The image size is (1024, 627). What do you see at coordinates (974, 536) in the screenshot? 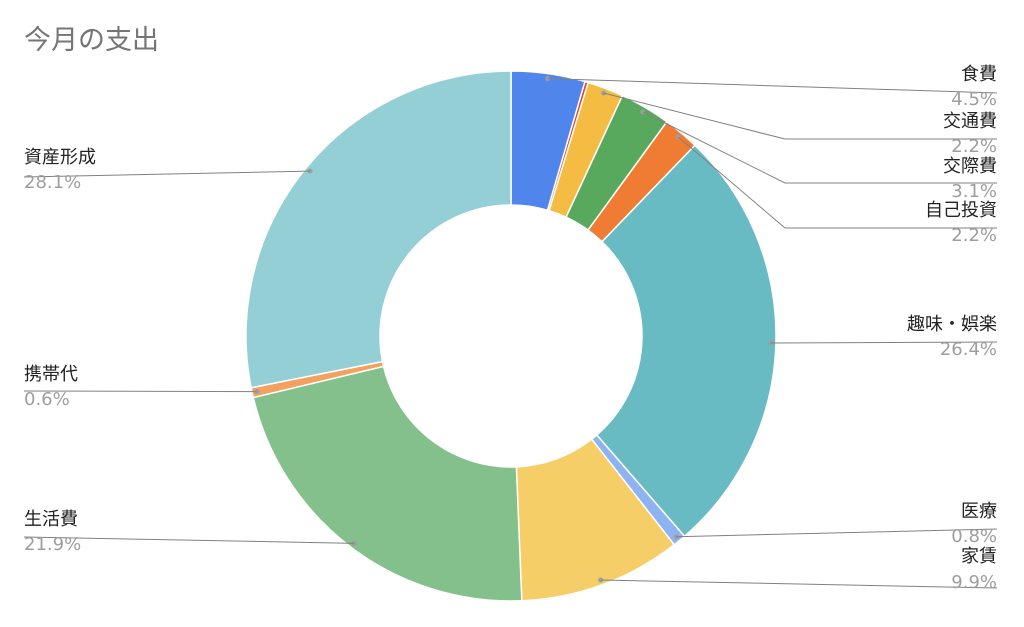
I see `slice-percent-6: 0.8%` at bounding box center [974, 536].